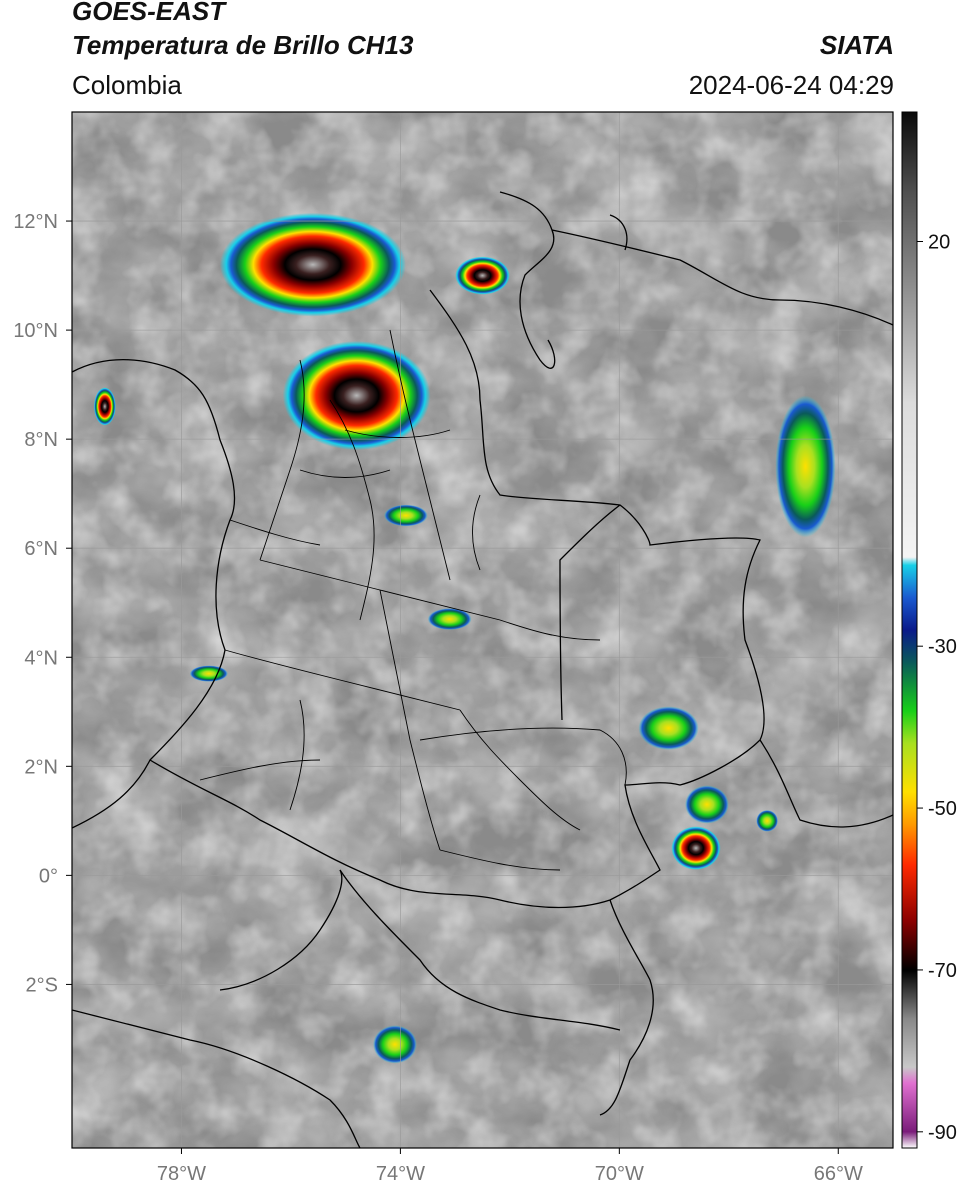 The image size is (966, 1190). I want to click on lon-tick-label: 70°W, so click(619, 1174).